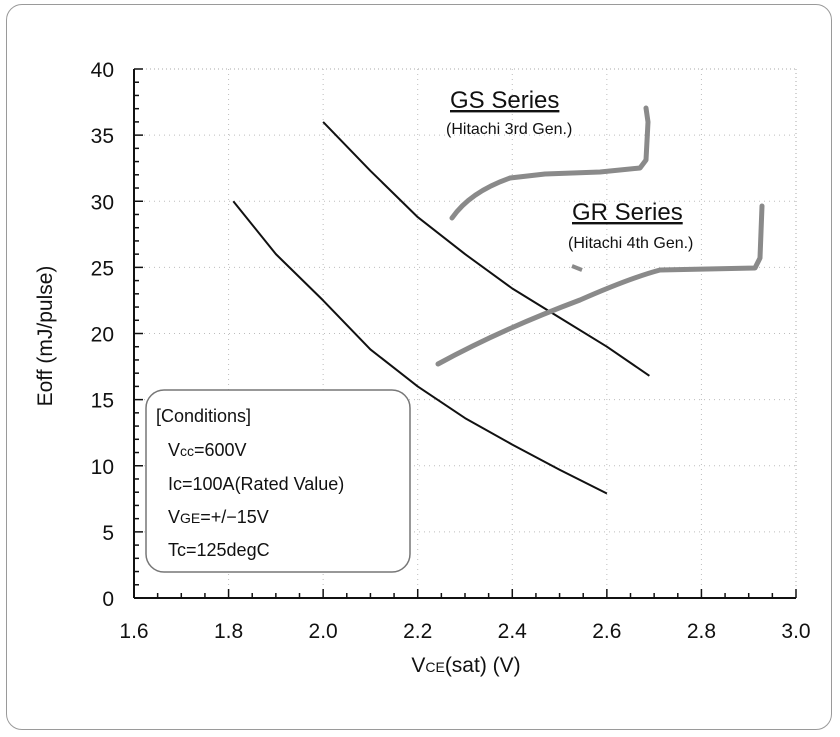 The image size is (840, 737). I want to click on gs-series-callout: GS Series (Hitachi 3rd Gen.), so click(548, 154).